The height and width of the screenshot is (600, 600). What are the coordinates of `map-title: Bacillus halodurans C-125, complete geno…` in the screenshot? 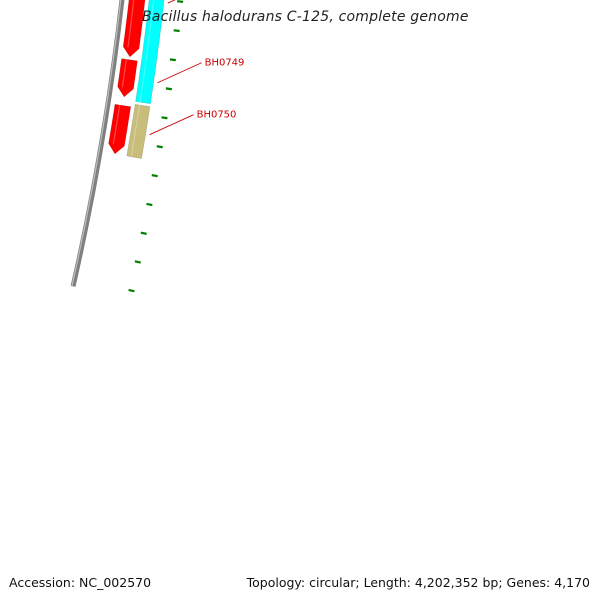 It's located at (305, 17).